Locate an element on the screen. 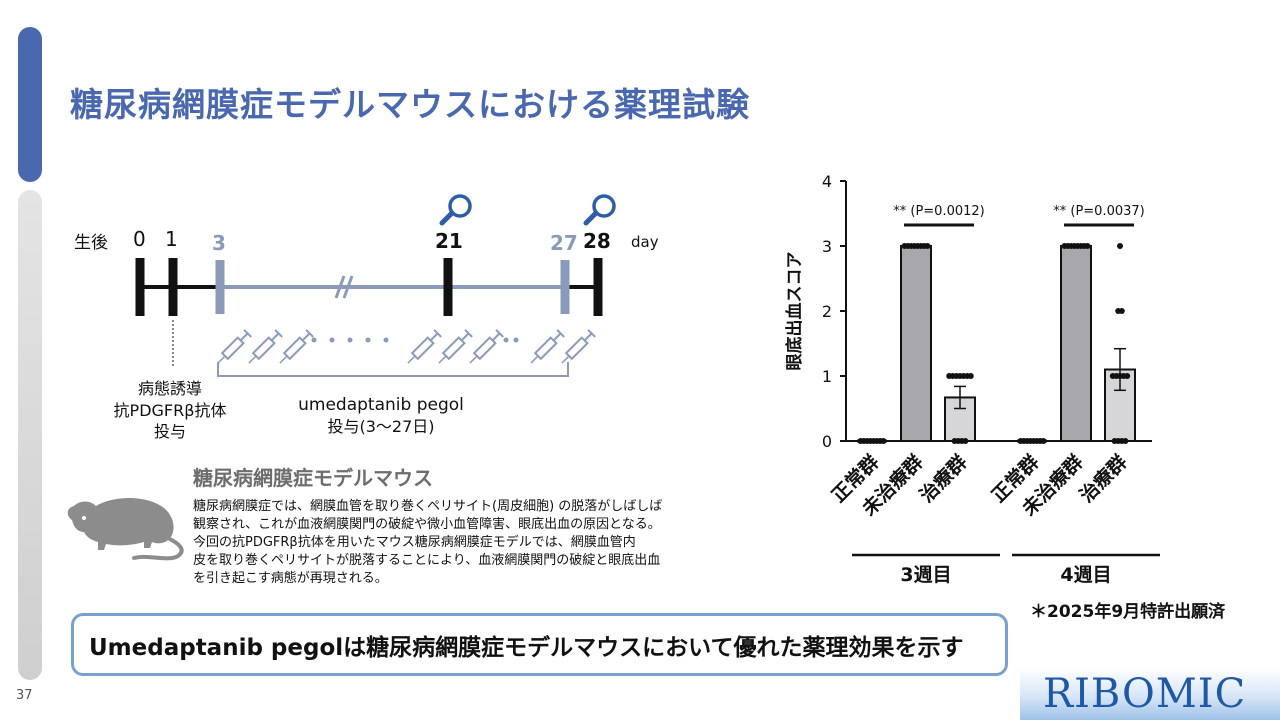  description-line: 今回の抗PDGFRβ抗体を用いたマウス糖尿病網膜症モデルでは、網膜血管内 is located at coordinates (414, 542).